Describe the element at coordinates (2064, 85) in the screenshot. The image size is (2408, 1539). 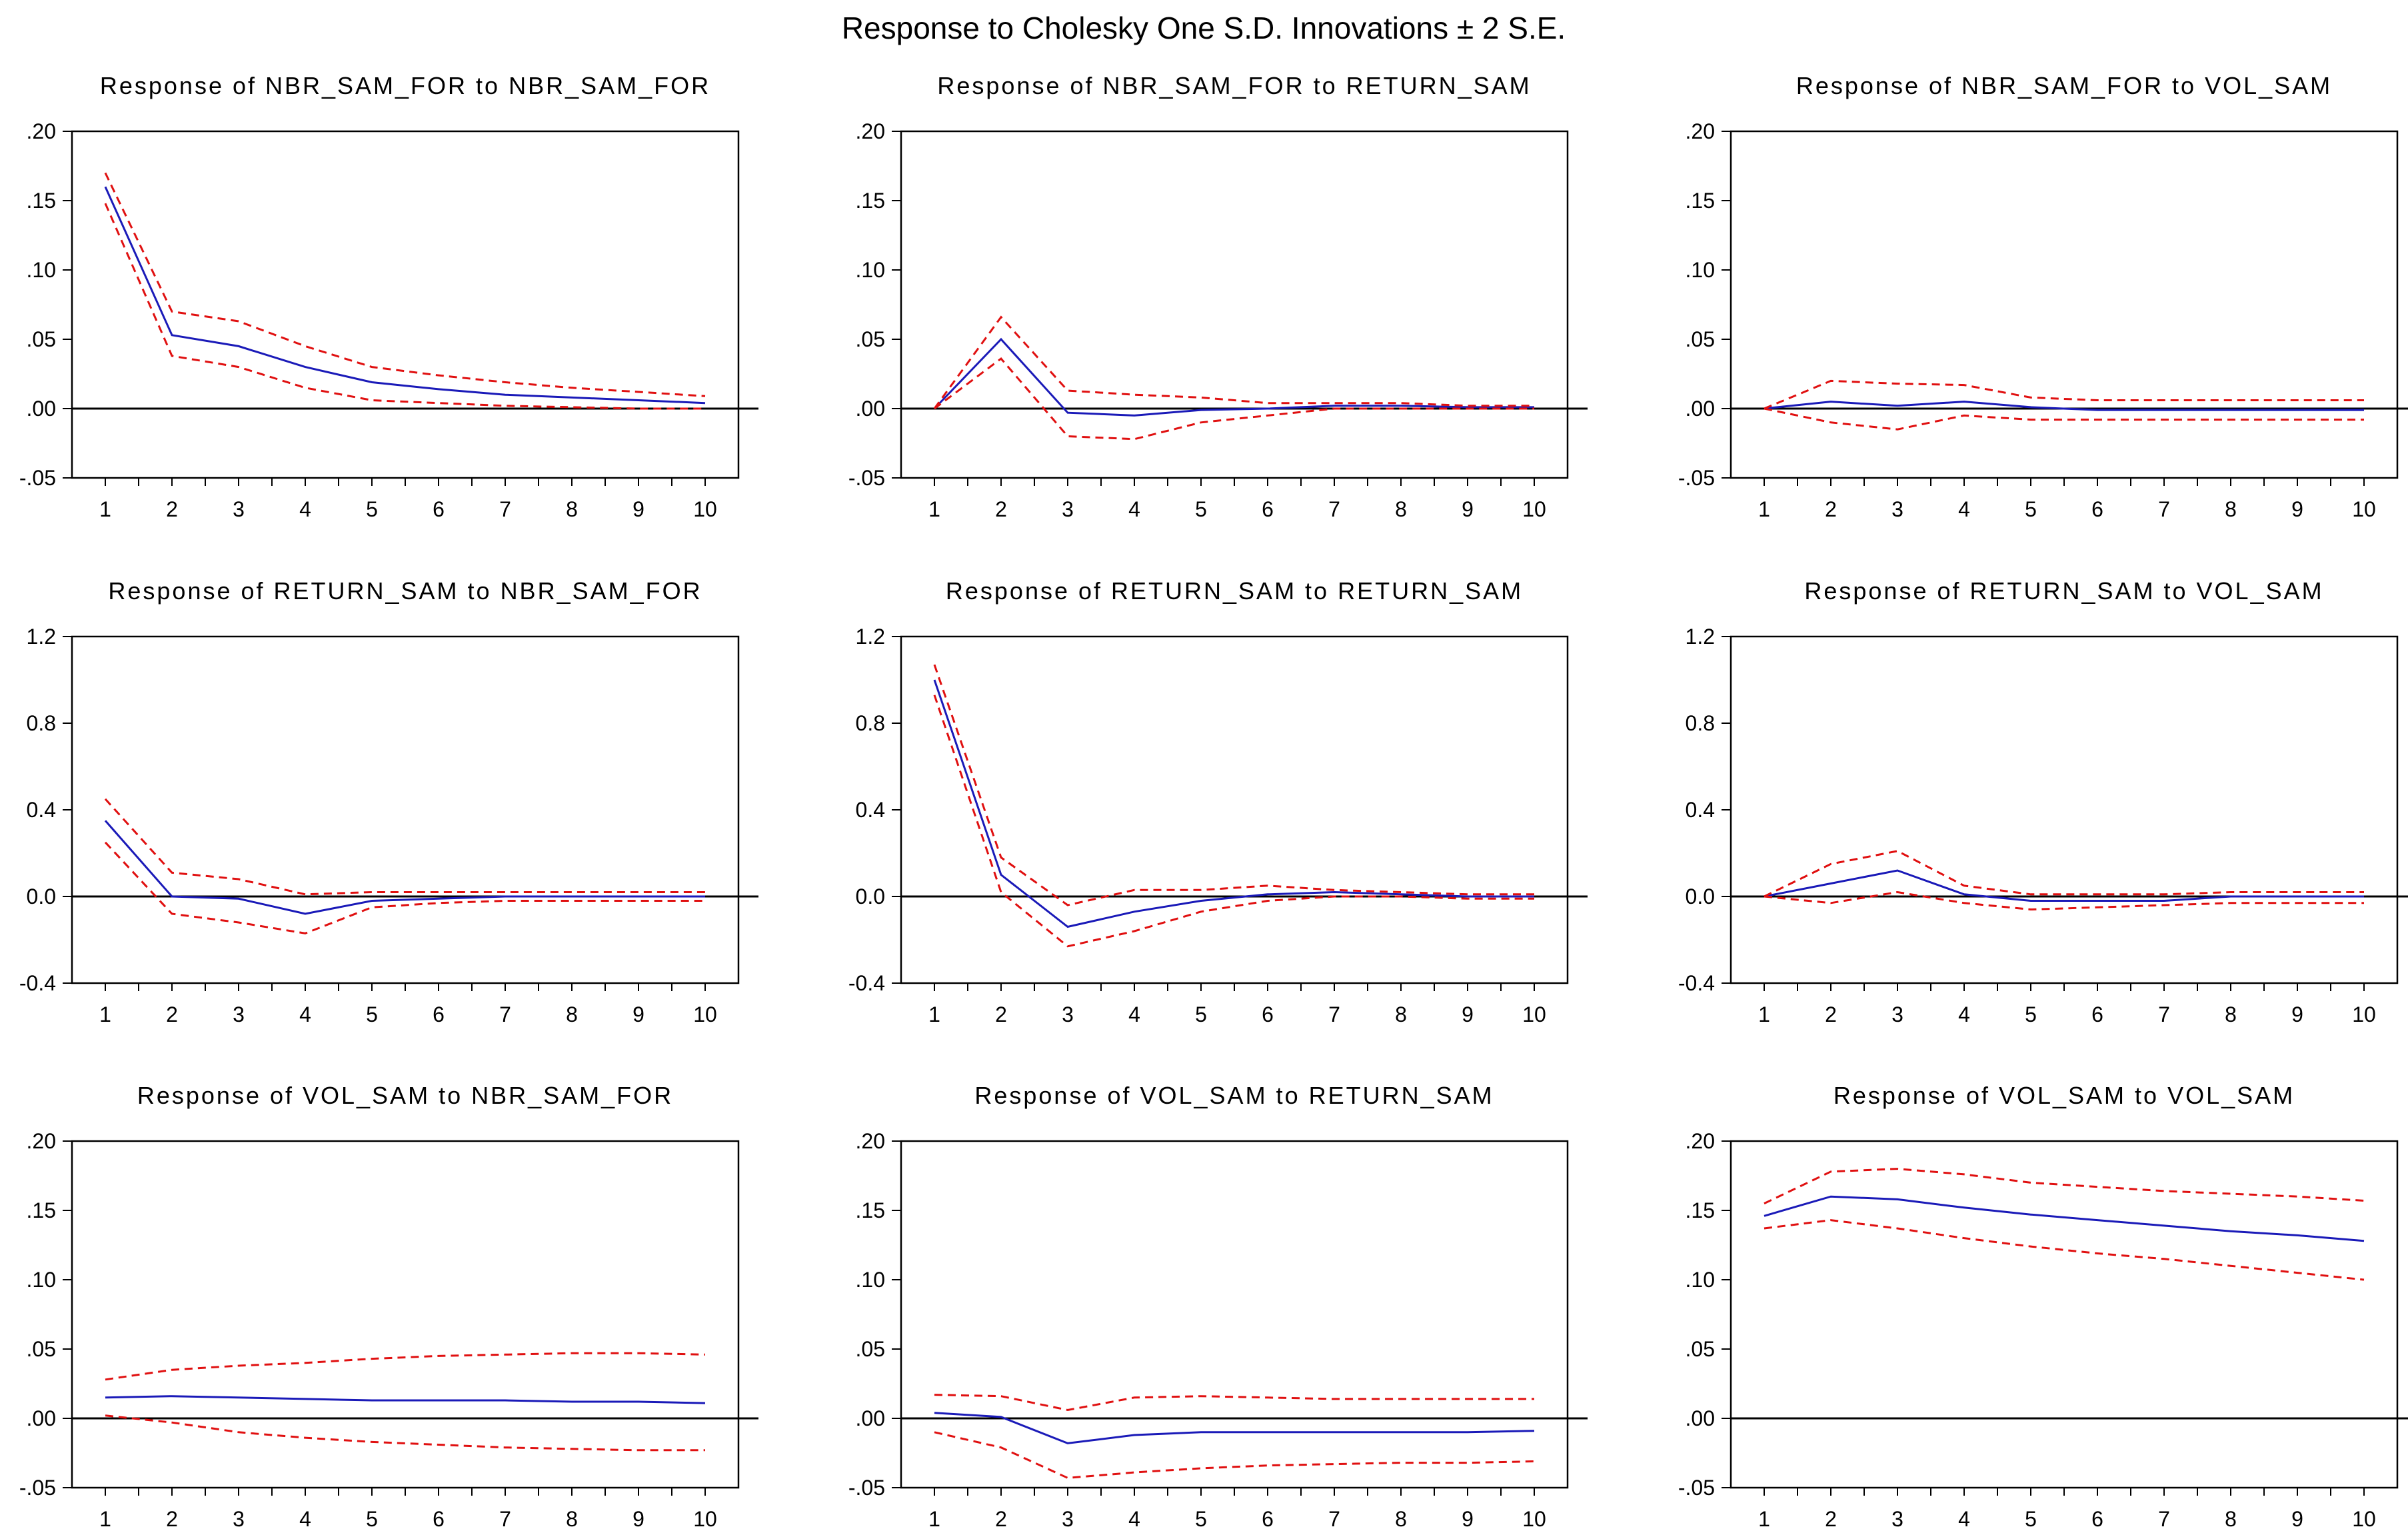
I see `panel-title: Response of NBR_SAM_FOR to VOL_SAM` at that location.